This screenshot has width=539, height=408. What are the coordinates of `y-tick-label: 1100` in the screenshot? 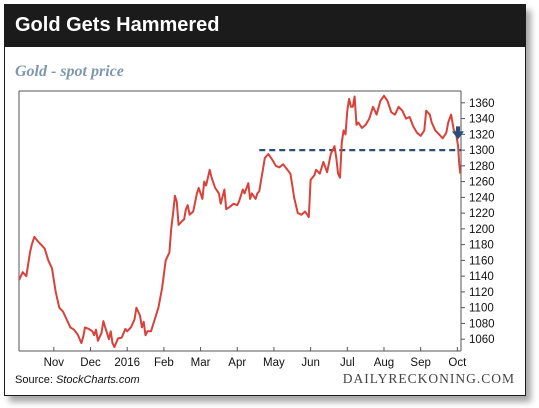 It's located at (481, 309).